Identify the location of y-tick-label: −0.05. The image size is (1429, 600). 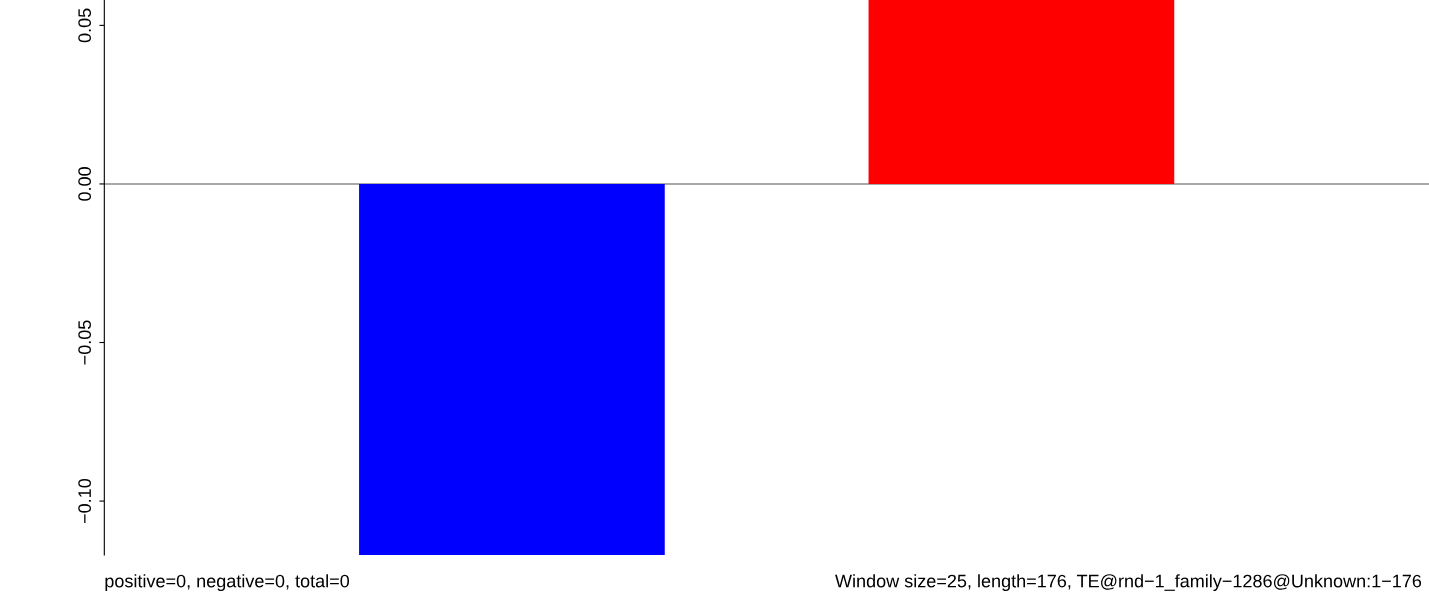
(85, 342).